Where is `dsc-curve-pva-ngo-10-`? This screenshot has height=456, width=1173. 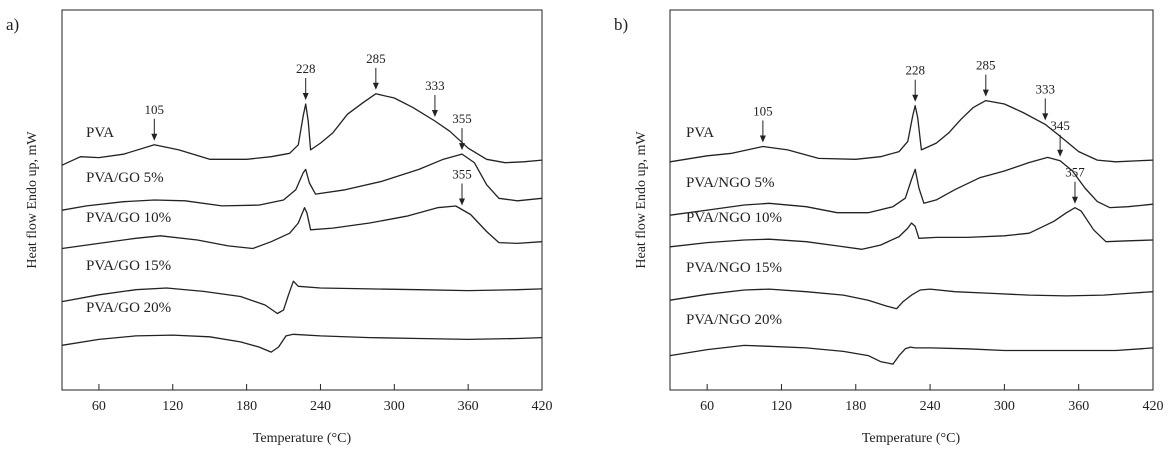
dsc-curve-pva-ngo-10- is located at coordinates (911, 228).